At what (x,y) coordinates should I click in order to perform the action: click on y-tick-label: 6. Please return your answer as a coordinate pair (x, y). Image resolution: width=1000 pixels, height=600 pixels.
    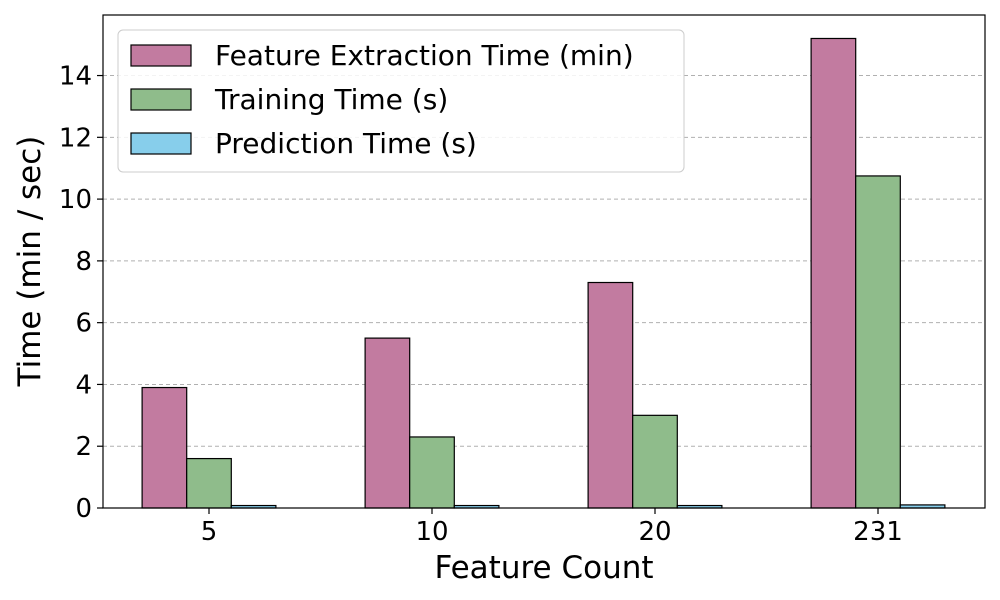
    Looking at the image, I should click on (83, 324).